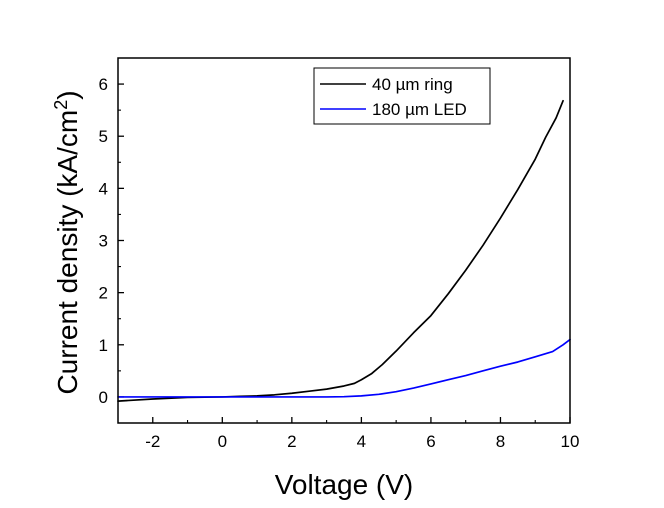 The height and width of the screenshot is (508, 664). Describe the element at coordinates (103, 84) in the screenshot. I see `y-tick-label: 6` at that location.